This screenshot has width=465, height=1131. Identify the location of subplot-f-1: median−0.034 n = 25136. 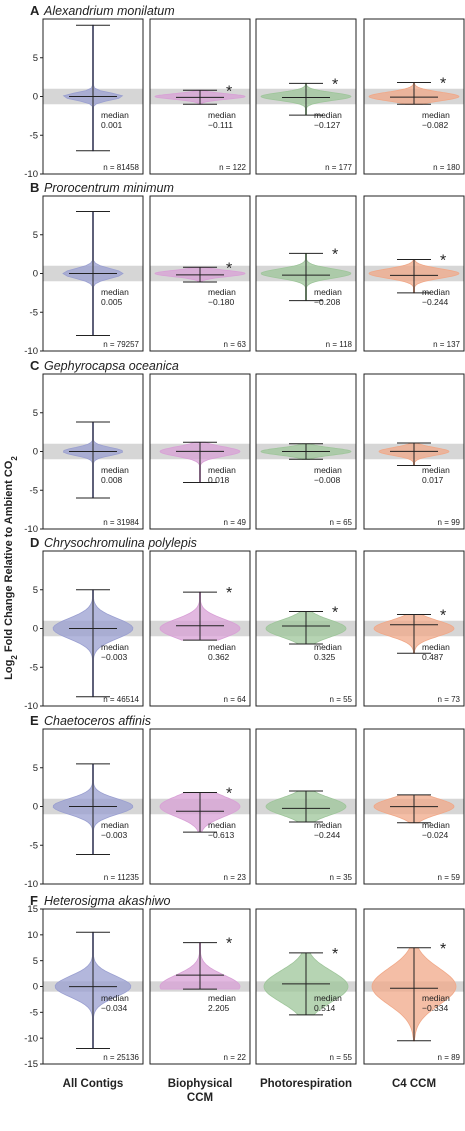
(93, 986).